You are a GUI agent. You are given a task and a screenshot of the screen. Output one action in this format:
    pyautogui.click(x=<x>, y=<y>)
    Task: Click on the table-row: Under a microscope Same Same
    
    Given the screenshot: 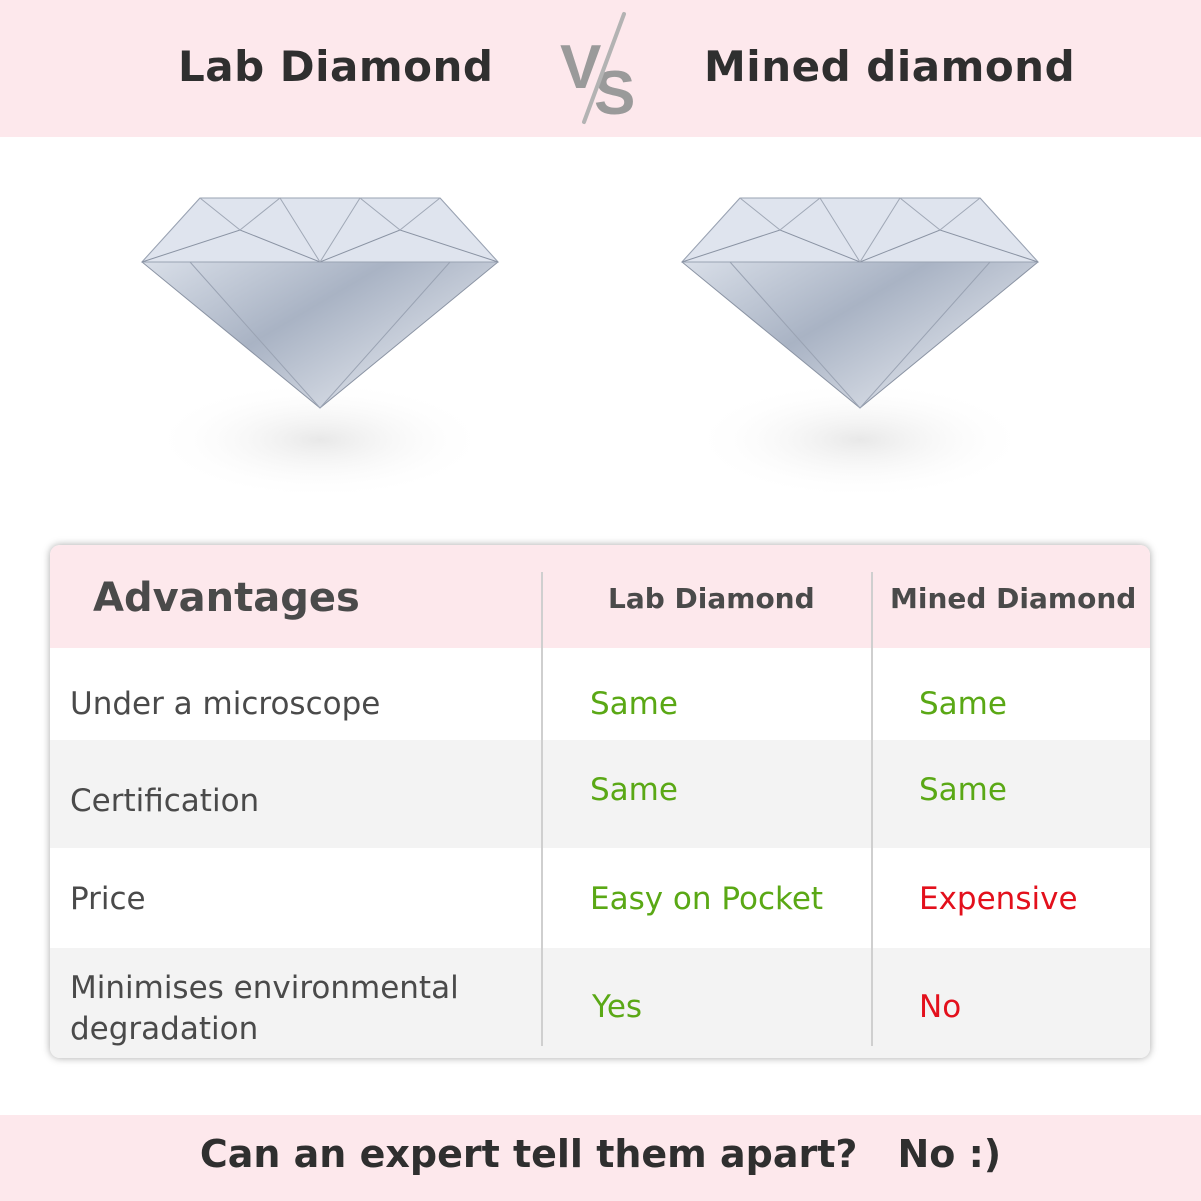 What is the action you would take?
    pyautogui.click(x=600, y=694)
    